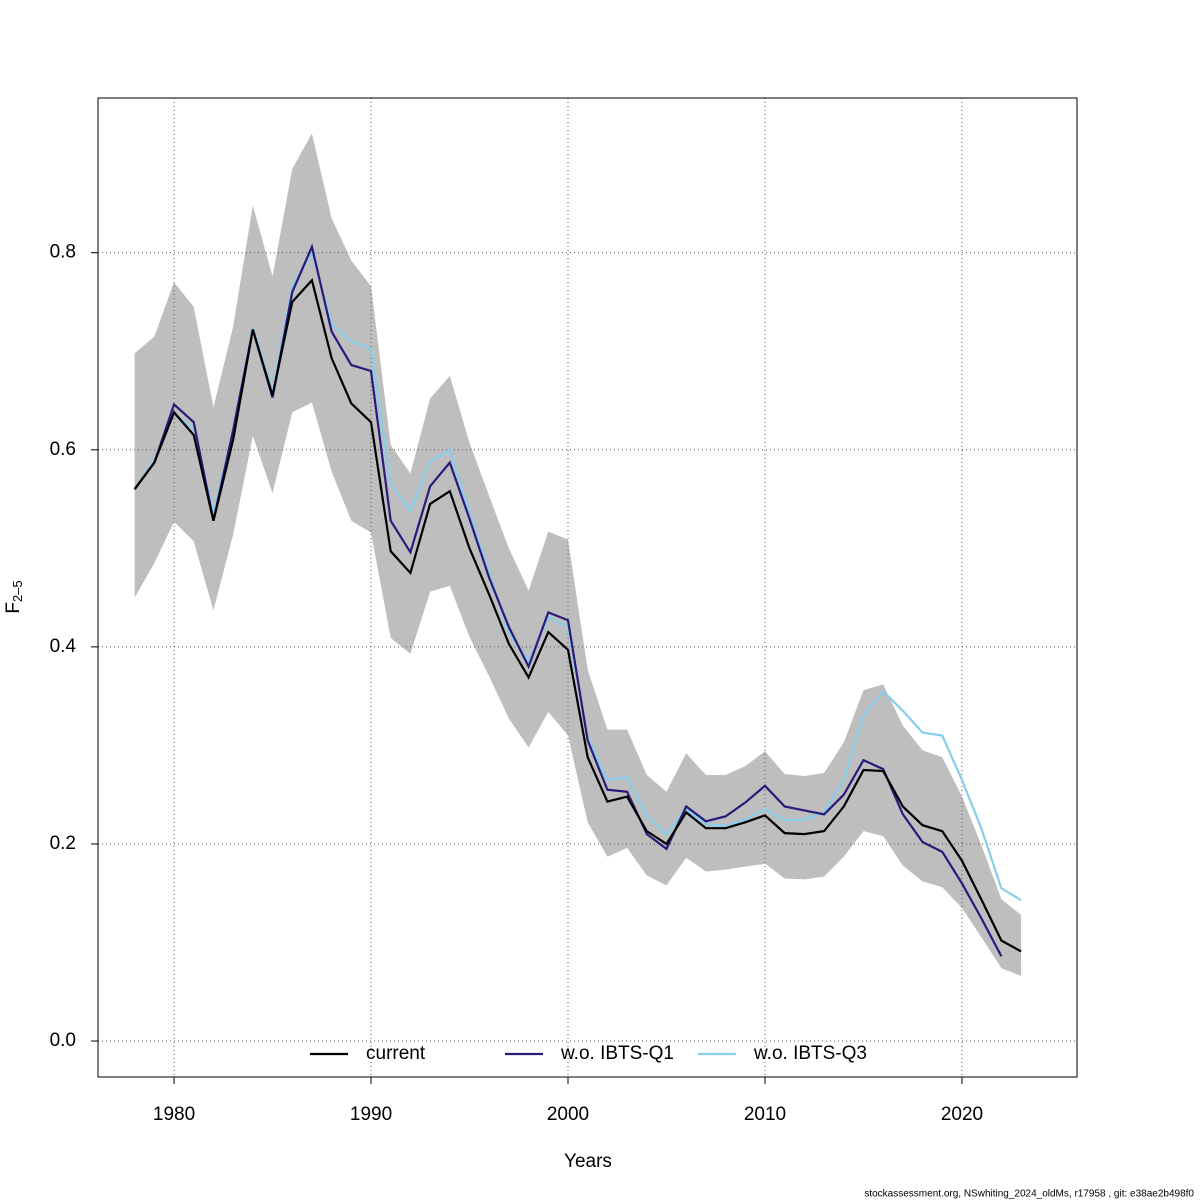  I want to click on x-tick-label: 2020, so click(962, 1114).